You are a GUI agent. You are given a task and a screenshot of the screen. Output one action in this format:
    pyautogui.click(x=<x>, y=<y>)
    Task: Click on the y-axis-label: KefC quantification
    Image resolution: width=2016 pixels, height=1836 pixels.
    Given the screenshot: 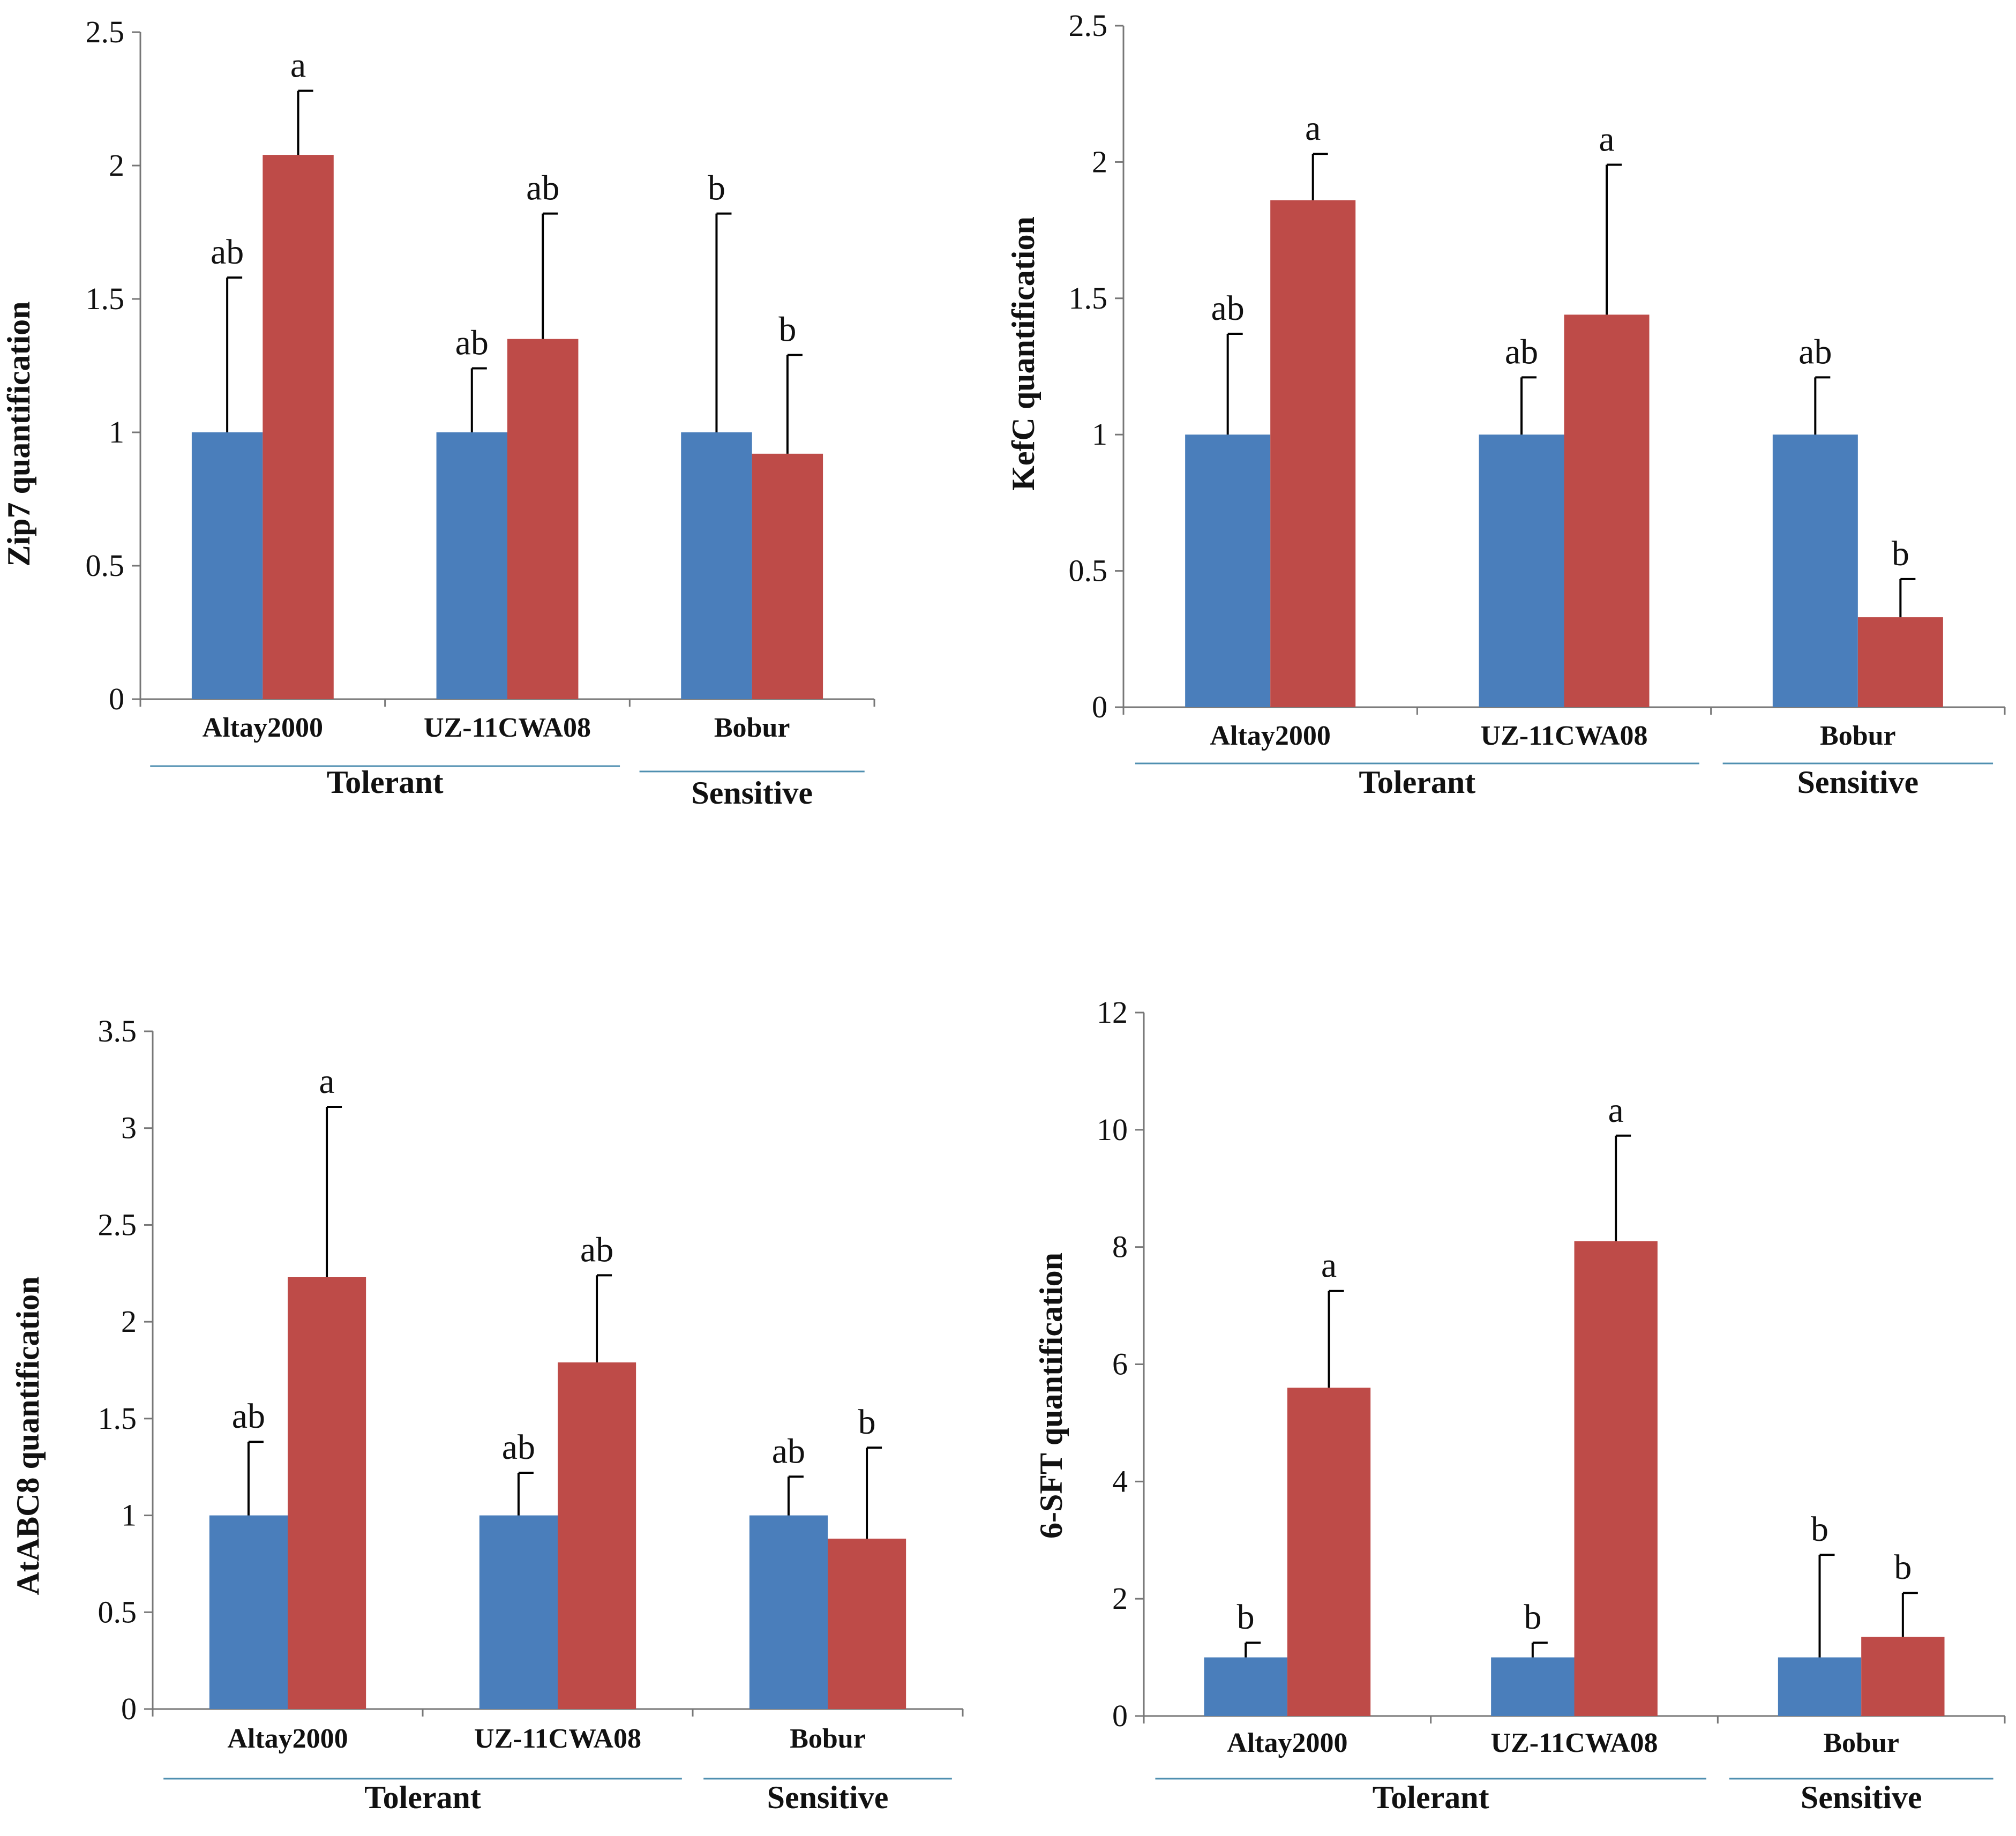 What is the action you would take?
    pyautogui.click(x=1023, y=353)
    